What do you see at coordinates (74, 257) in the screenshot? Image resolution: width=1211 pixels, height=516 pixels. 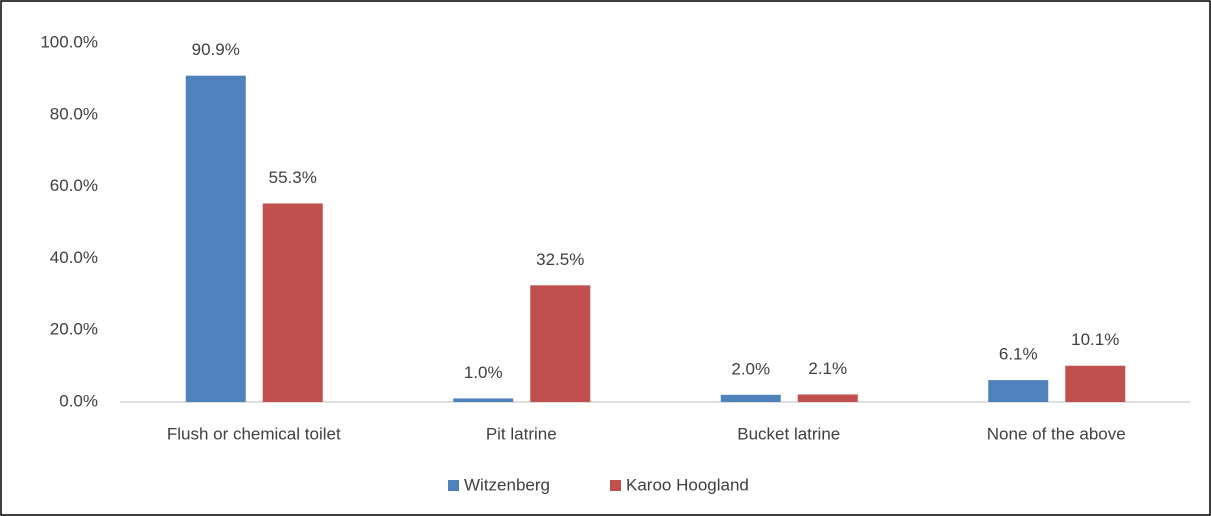 I see `y-tick-label: 40.0%` at bounding box center [74, 257].